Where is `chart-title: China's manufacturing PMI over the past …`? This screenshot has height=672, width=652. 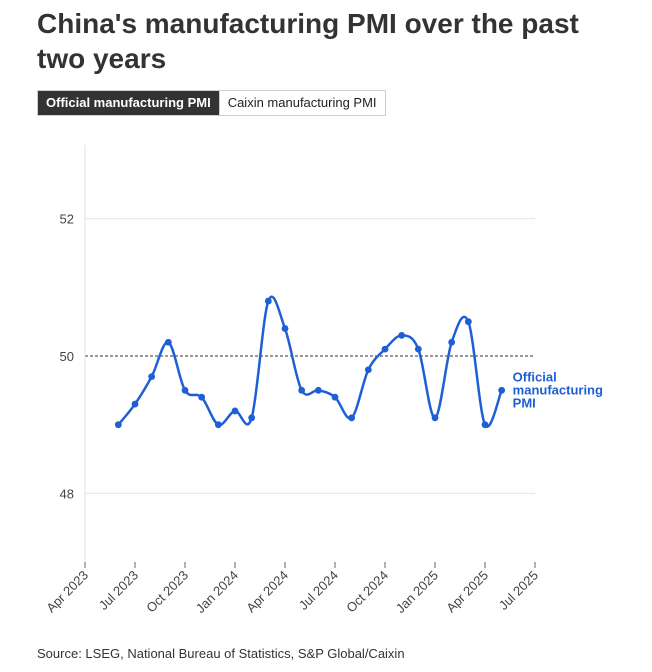
chart-title: China's manufacturing PMI over the past … is located at coordinates (308, 41).